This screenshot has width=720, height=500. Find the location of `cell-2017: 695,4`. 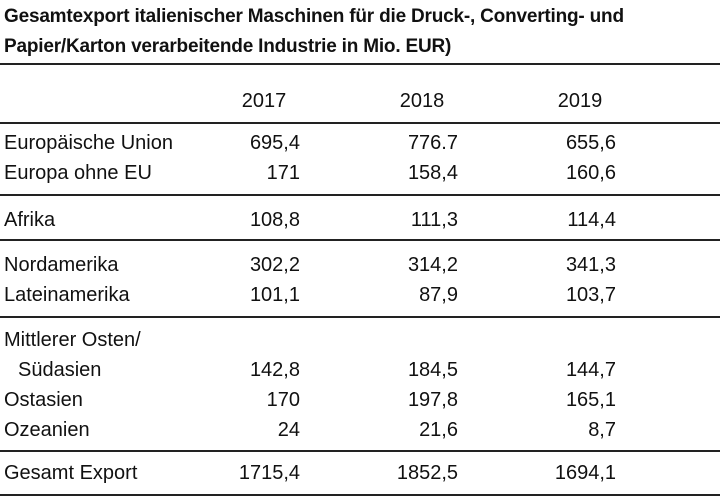

cell-2017: 695,4 is located at coordinates (274, 143).